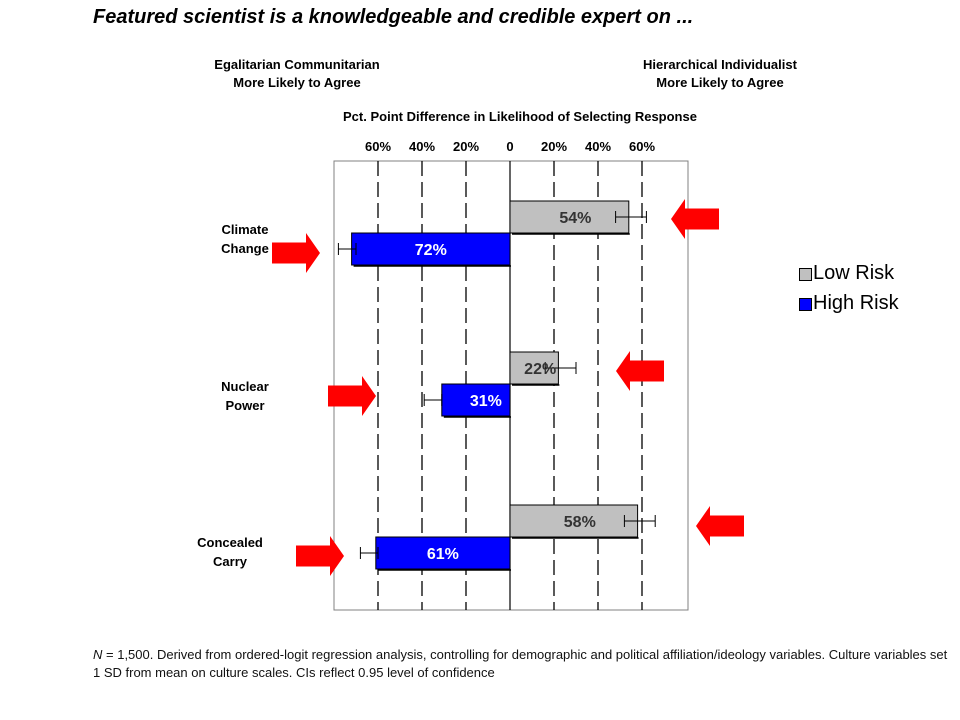 This screenshot has height=720, width=960. What do you see at coordinates (230, 561) in the screenshot?
I see `category-label-line2: Carry` at bounding box center [230, 561].